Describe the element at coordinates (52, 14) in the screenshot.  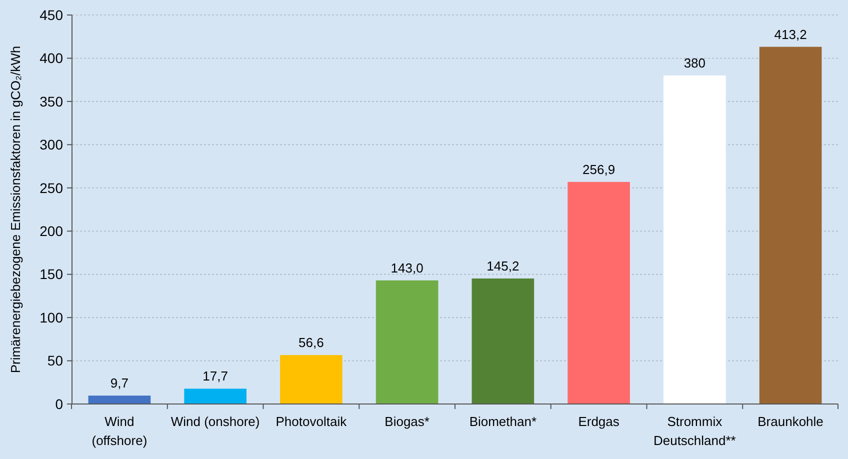
I see `y-tick-label: 450` at that location.